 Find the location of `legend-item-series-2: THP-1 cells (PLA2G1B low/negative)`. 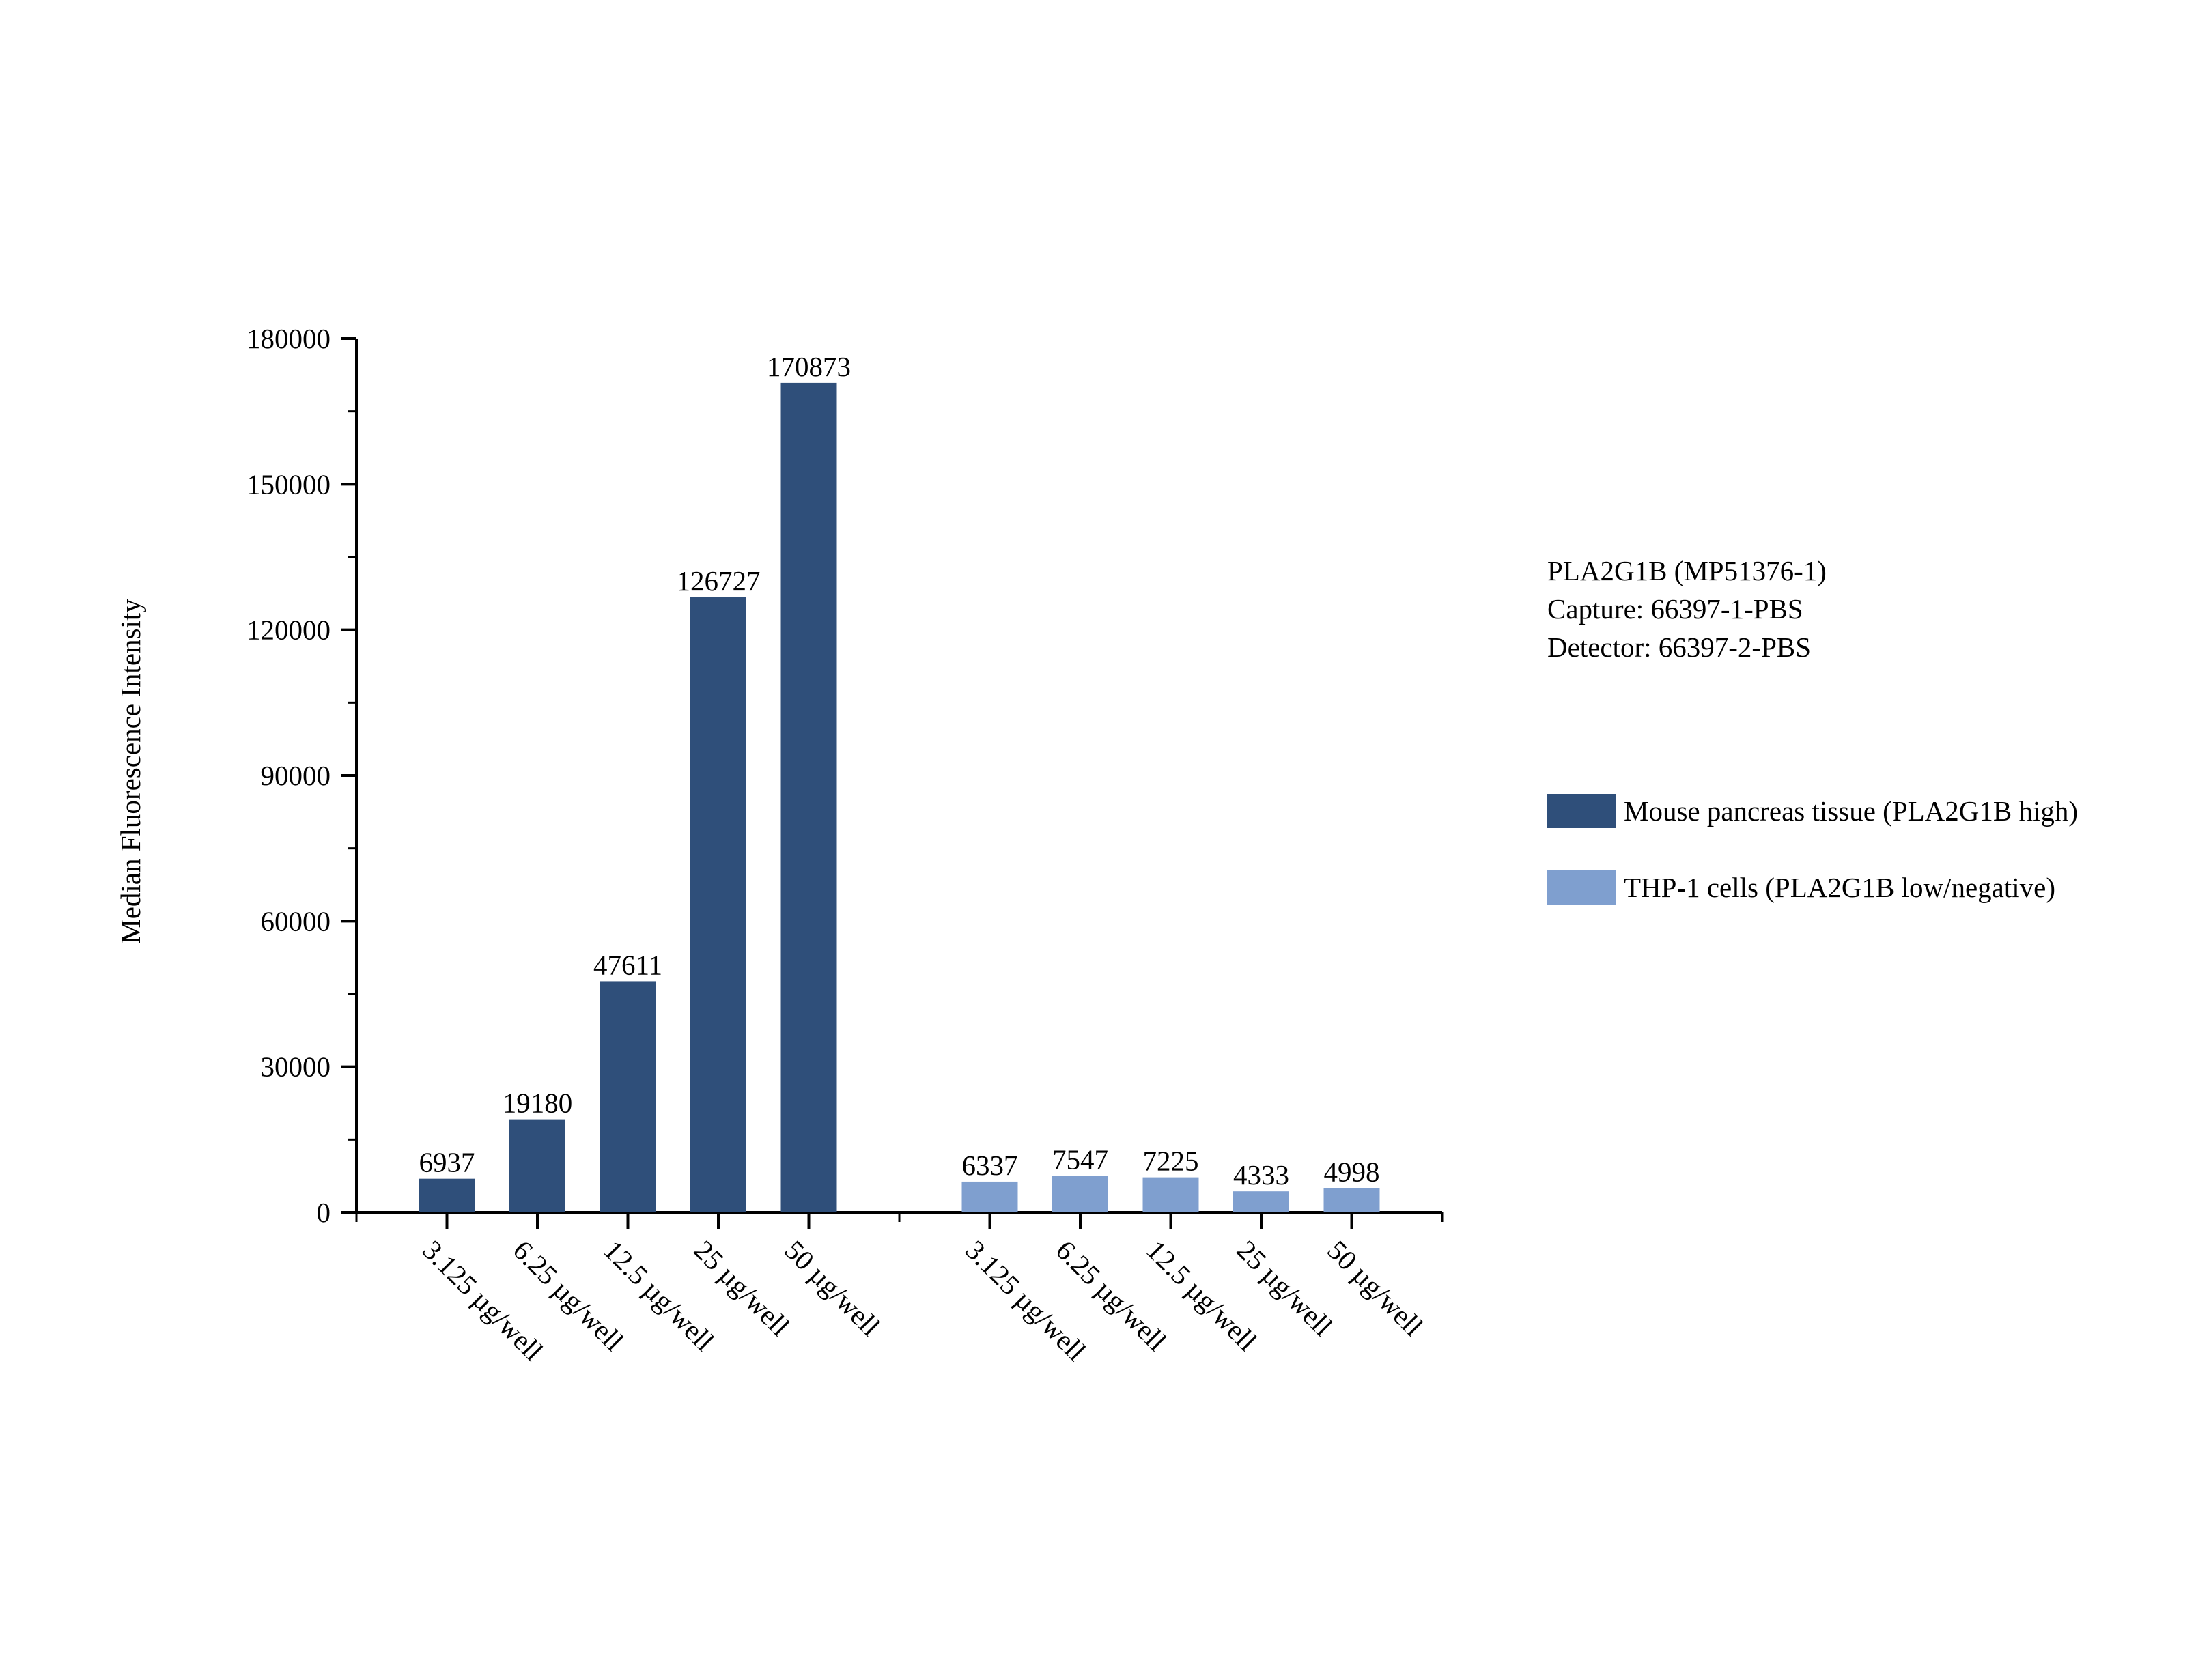

legend-item-series-2: THP-1 cells (PLA2G1B low/negative) is located at coordinates (1813, 887).